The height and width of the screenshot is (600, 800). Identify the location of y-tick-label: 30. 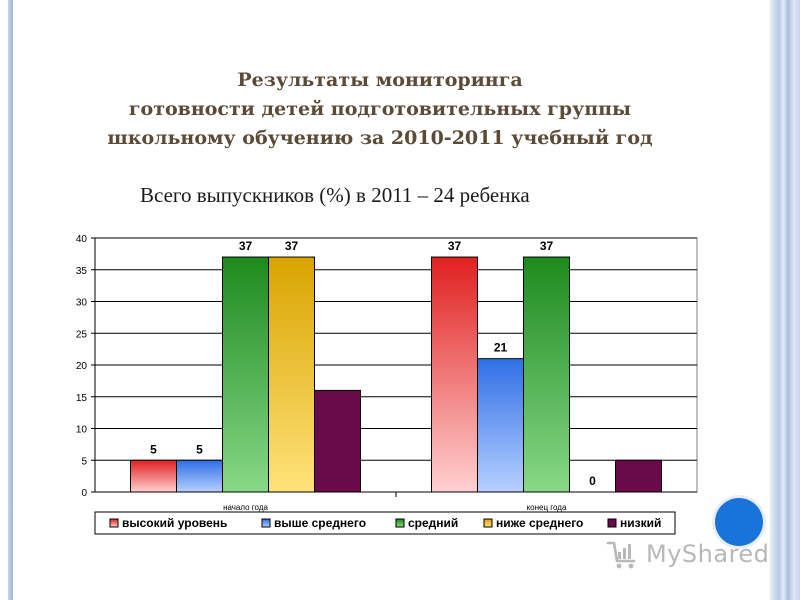
(82, 303).